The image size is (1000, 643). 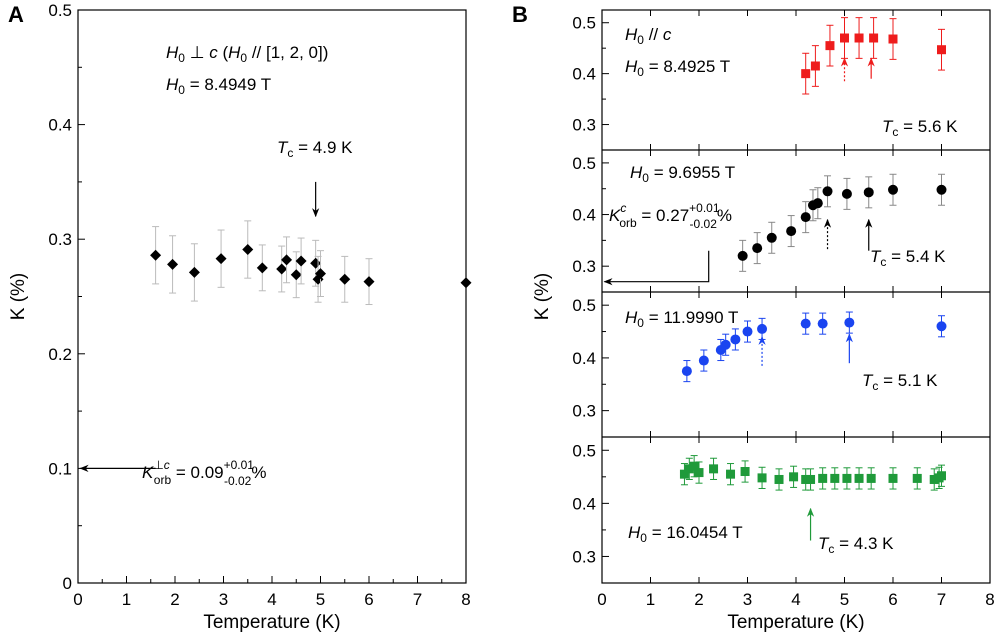 What do you see at coordinates (681, 319) in the screenshot?
I see `sub3-field-label: H0 = 11.9990 T` at bounding box center [681, 319].